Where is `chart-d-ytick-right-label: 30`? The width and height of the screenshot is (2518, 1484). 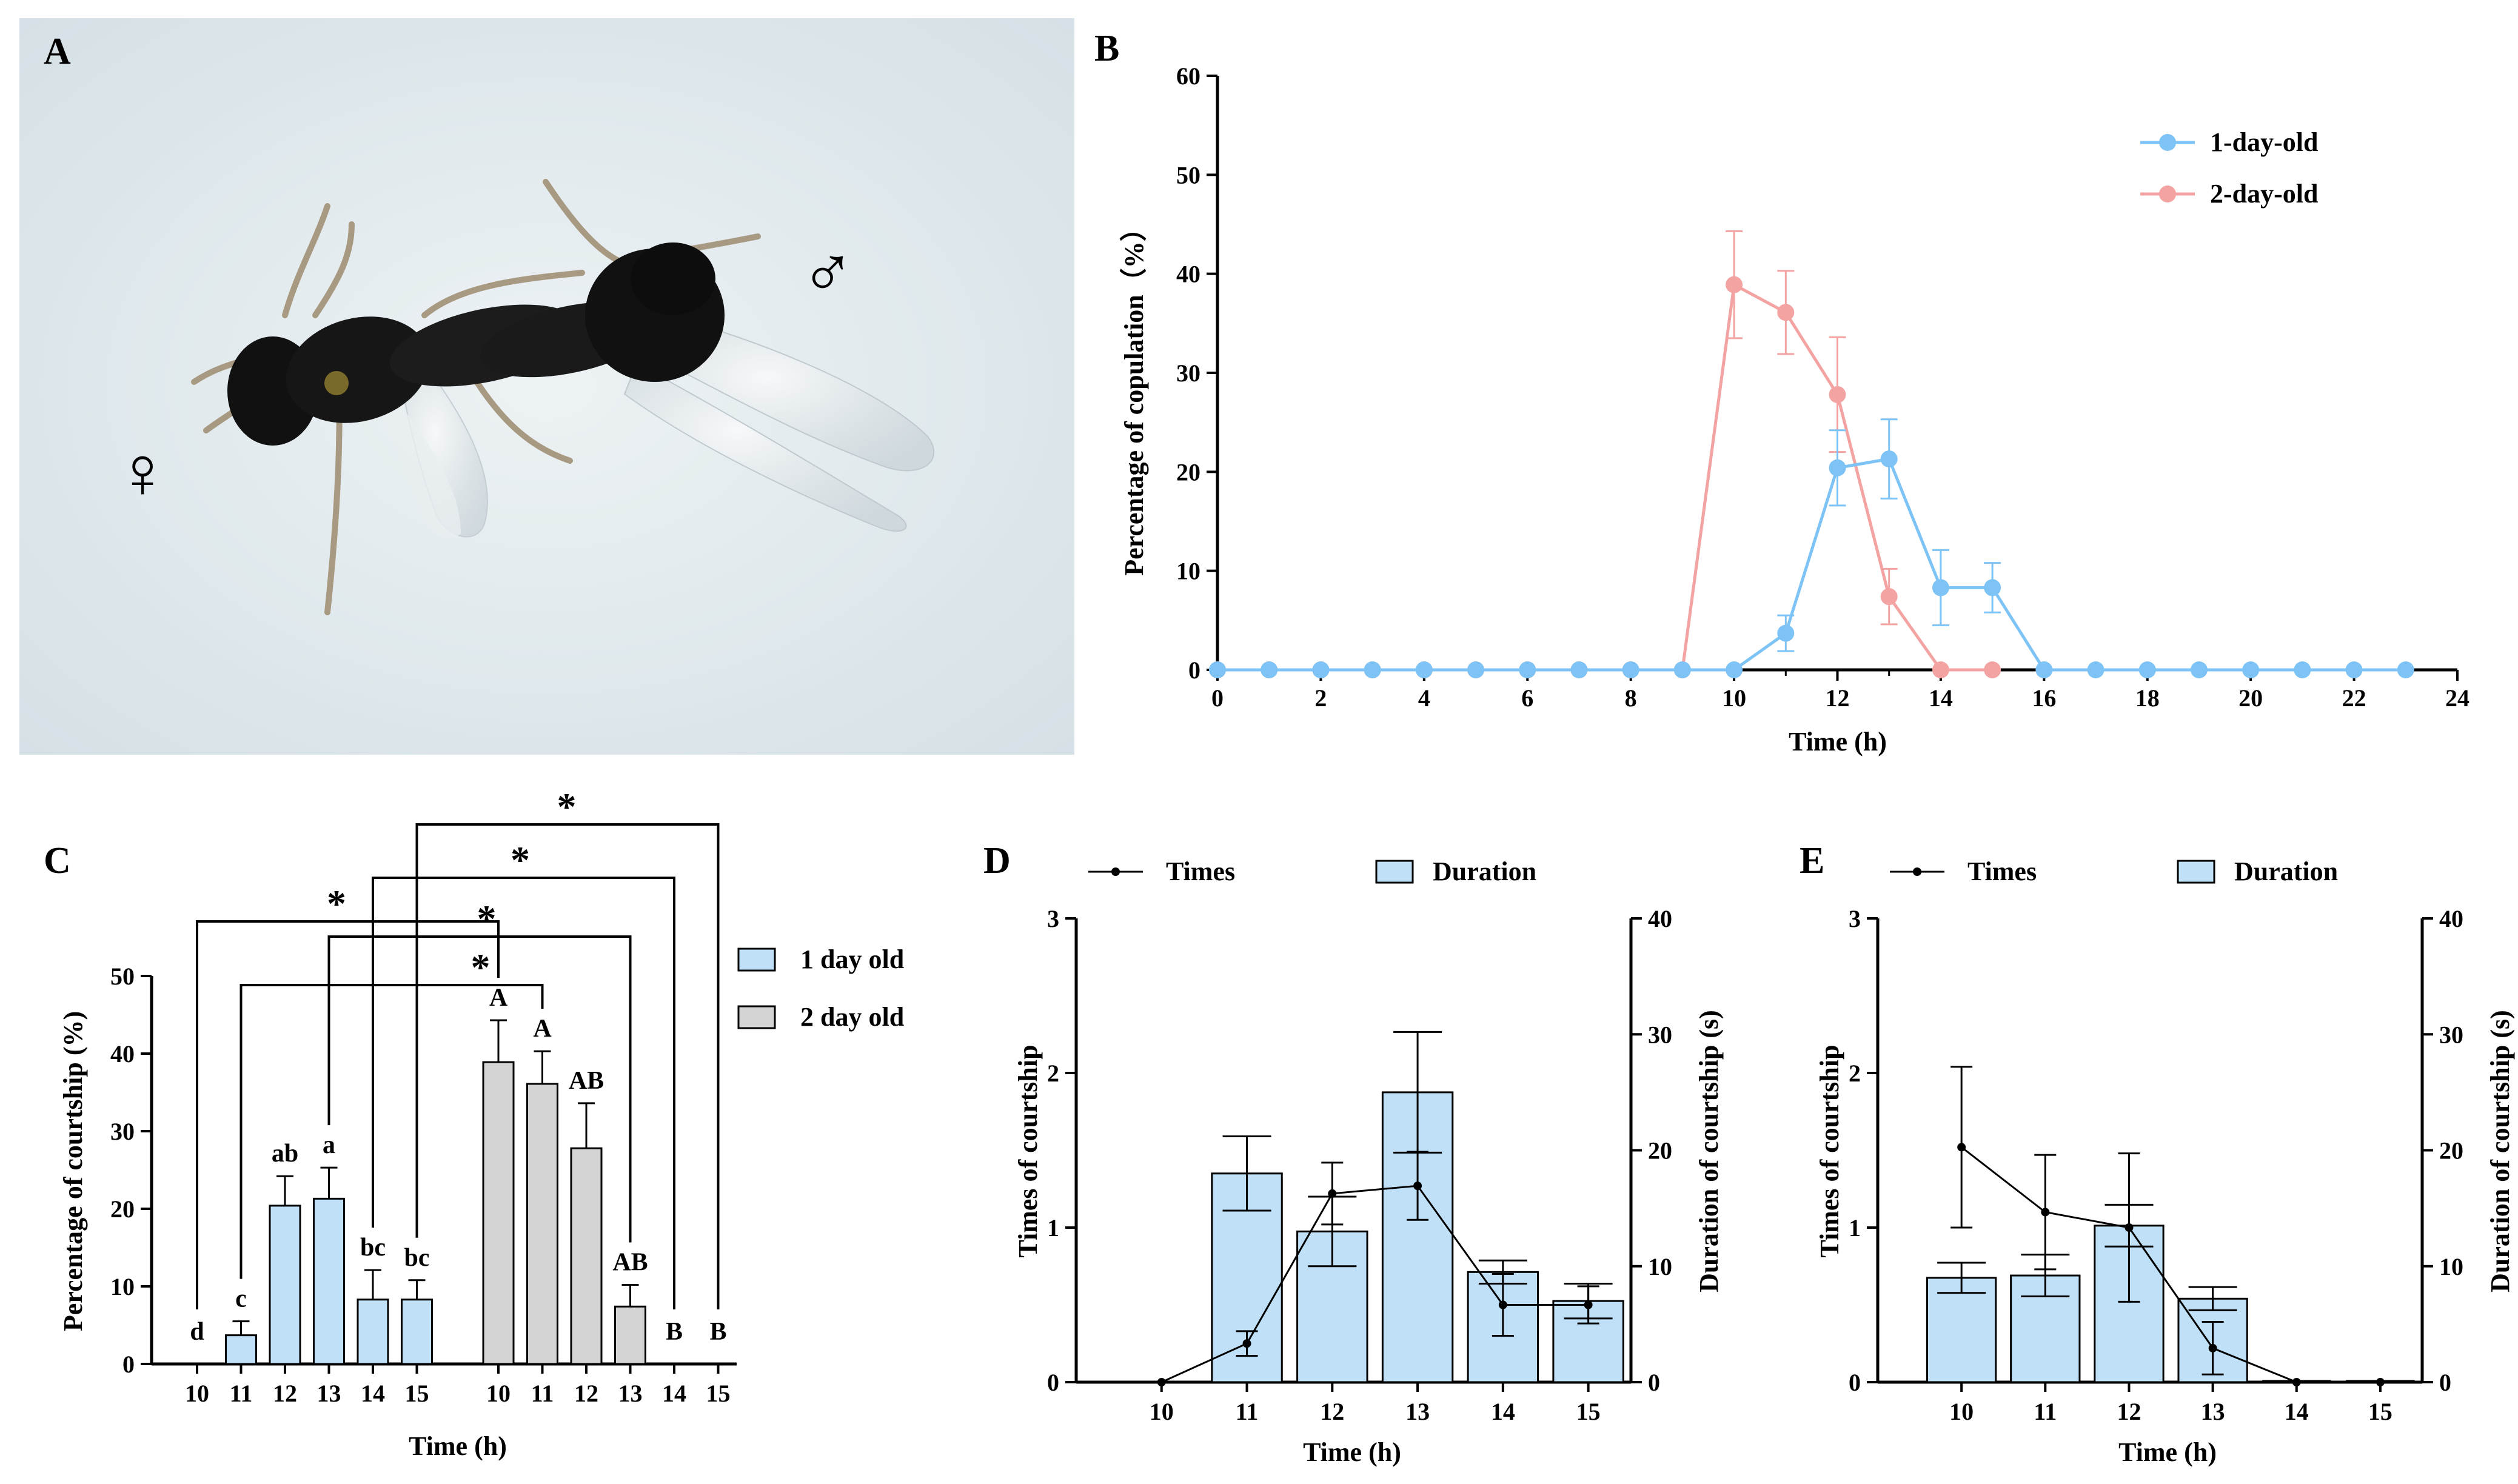 chart-d-ytick-right-label: 30 is located at coordinates (1660, 1034).